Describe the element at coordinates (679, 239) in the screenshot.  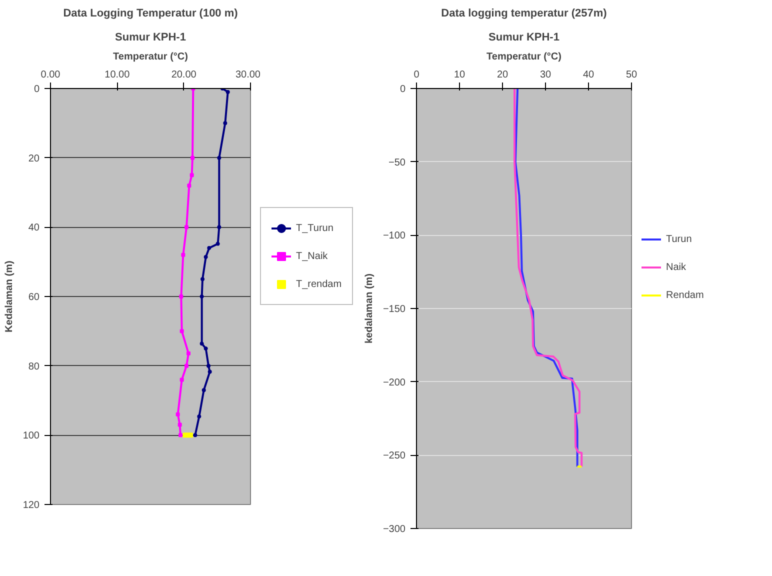
I see `legend-label: Turun` at that location.